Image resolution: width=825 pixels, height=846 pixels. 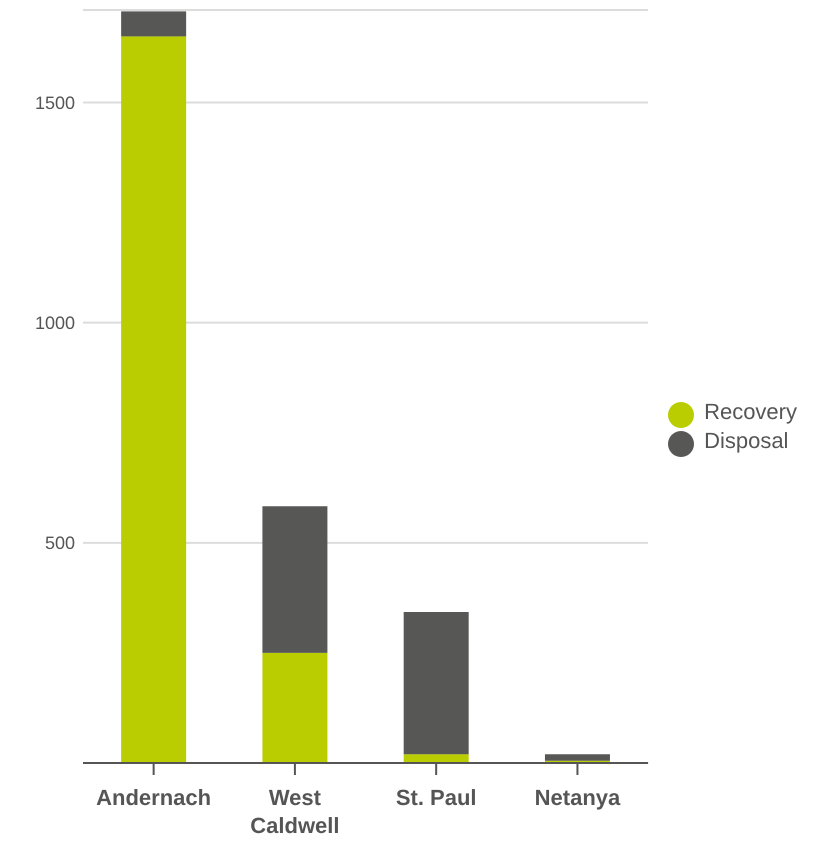 I want to click on y-tick-label: 1000, so click(x=54, y=323).